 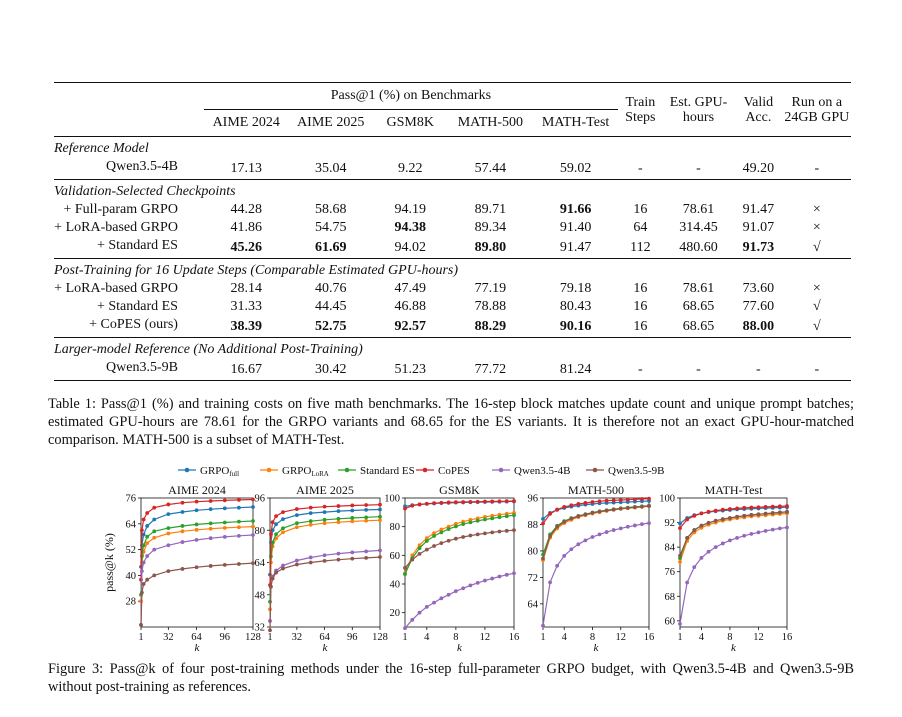 What do you see at coordinates (816, 306) in the screenshot?
I see `table-cell: √` at bounding box center [816, 306].